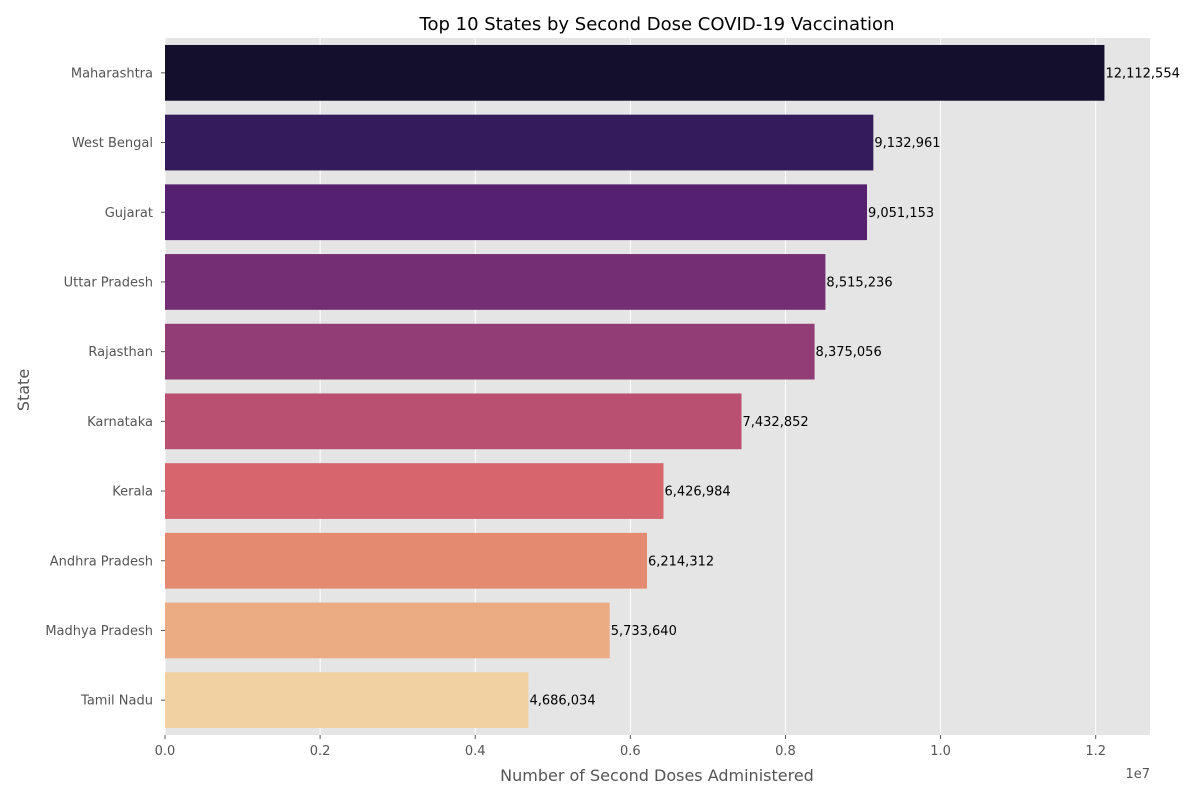  What do you see at coordinates (901, 213) in the screenshot?
I see `data-label: 9,051,153` at bounding box center [901, 213].